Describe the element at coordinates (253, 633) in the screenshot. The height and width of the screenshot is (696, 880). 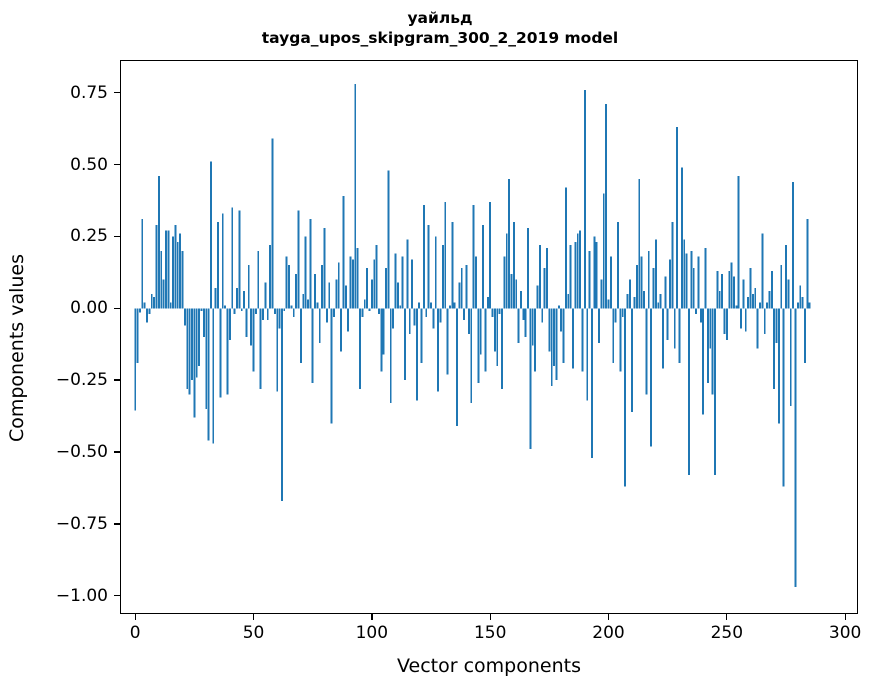
I see `x-tick-label: 50` at that location.